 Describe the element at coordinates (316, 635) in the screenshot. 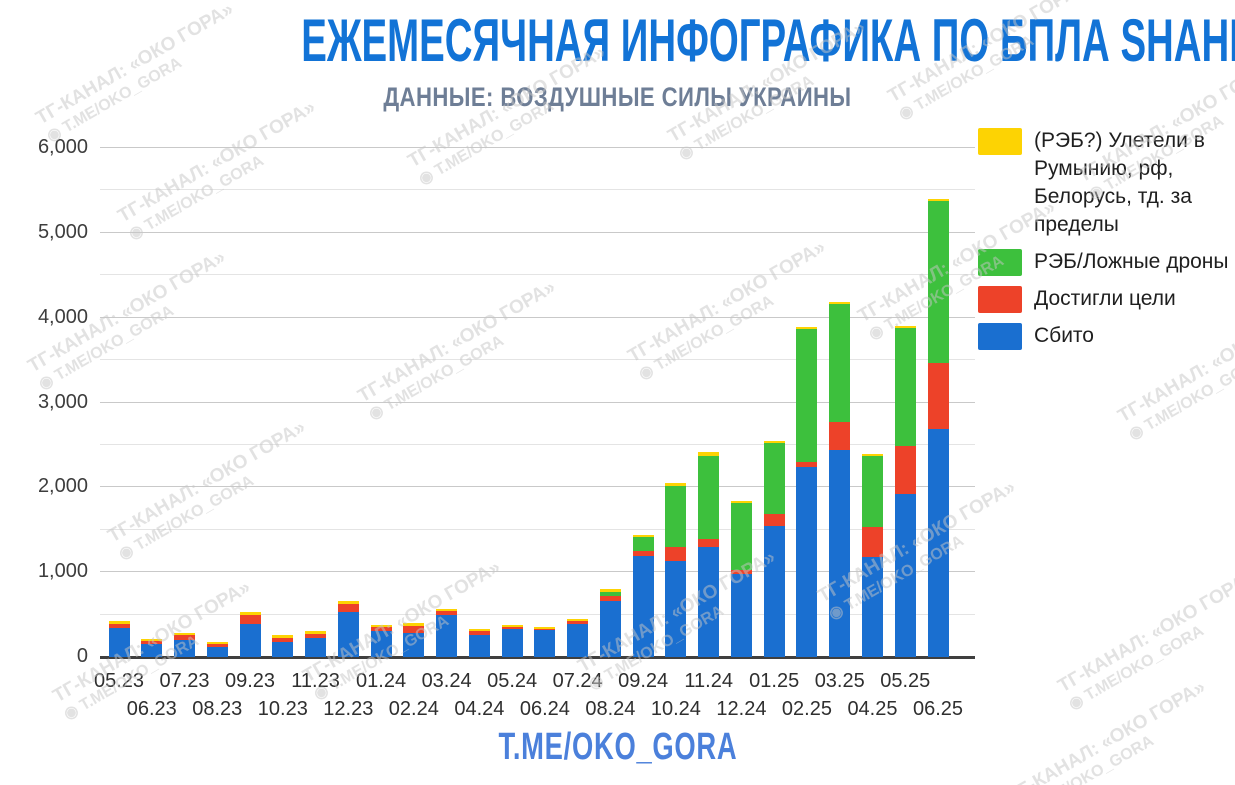

I see `bar-segment-11.23-dostigli` at that location.